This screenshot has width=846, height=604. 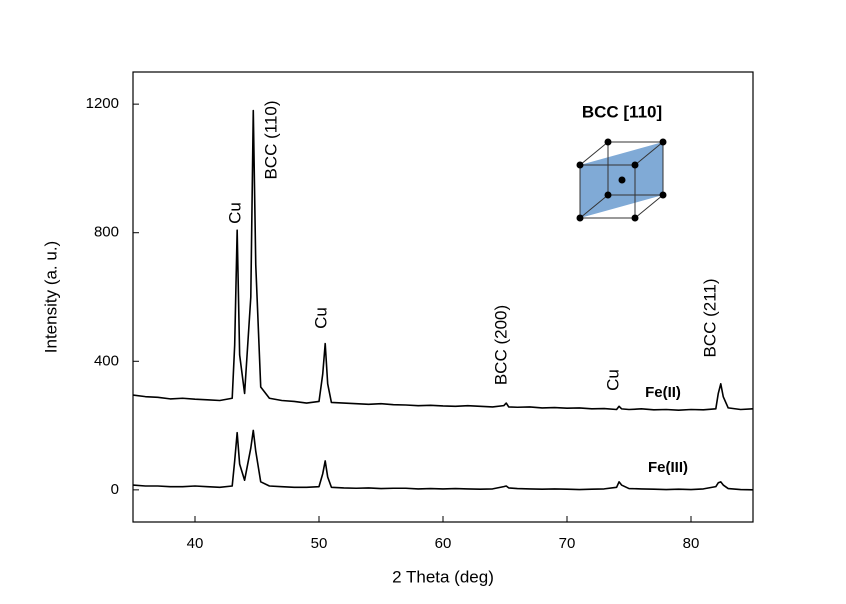 What do you see at coordinates (567, 543) in the screenshot?
I see `x-tick-label: 70` at bounding box center [567, 543].